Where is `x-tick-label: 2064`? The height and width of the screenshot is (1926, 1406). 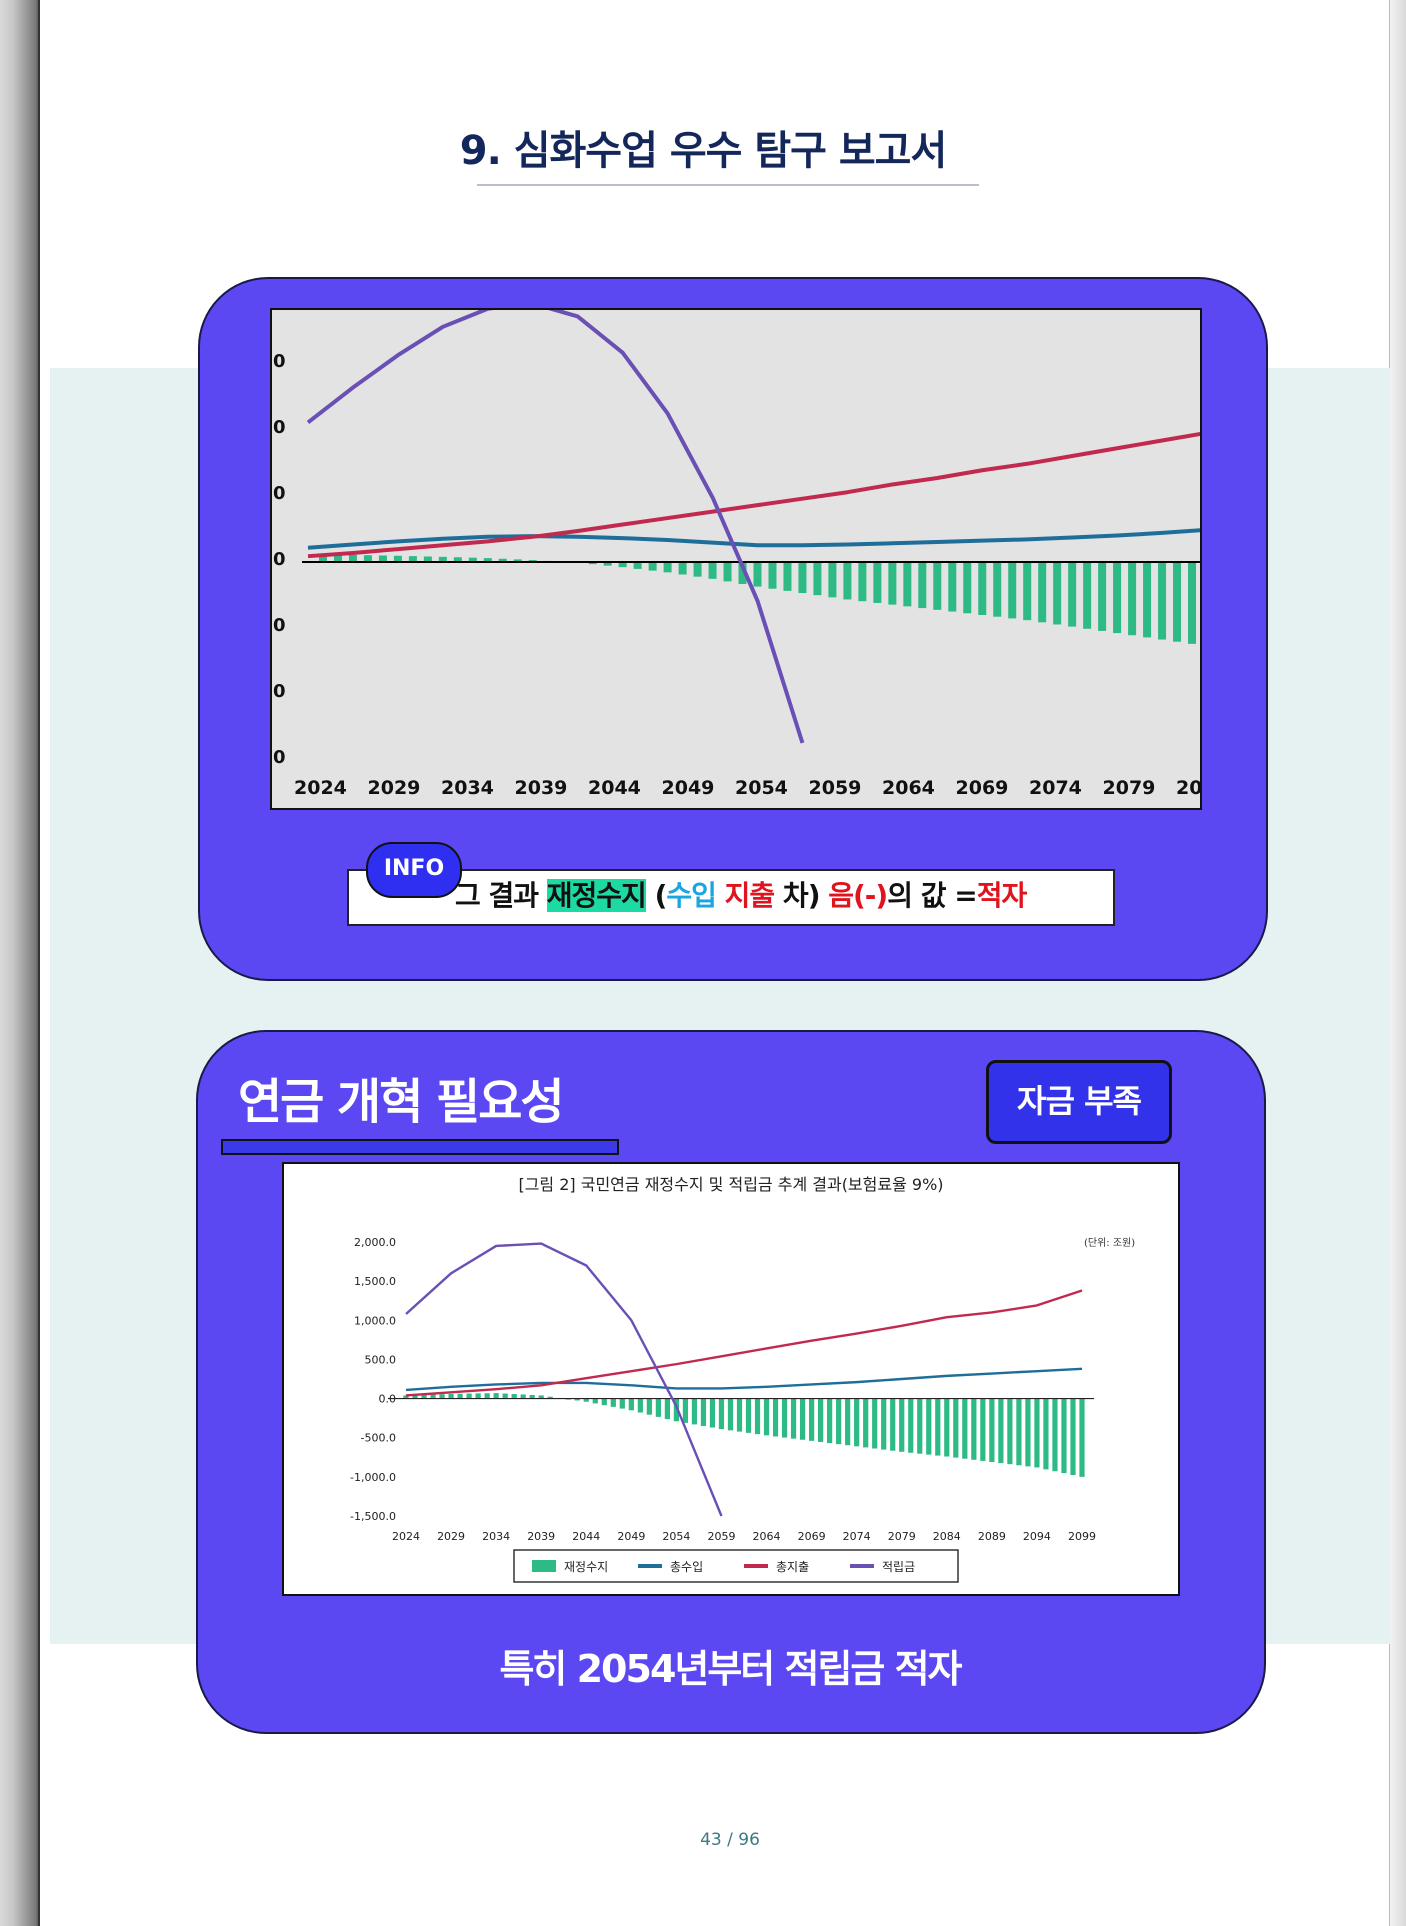
x-tick-label: 2064 is located at coordinates (908, 788).